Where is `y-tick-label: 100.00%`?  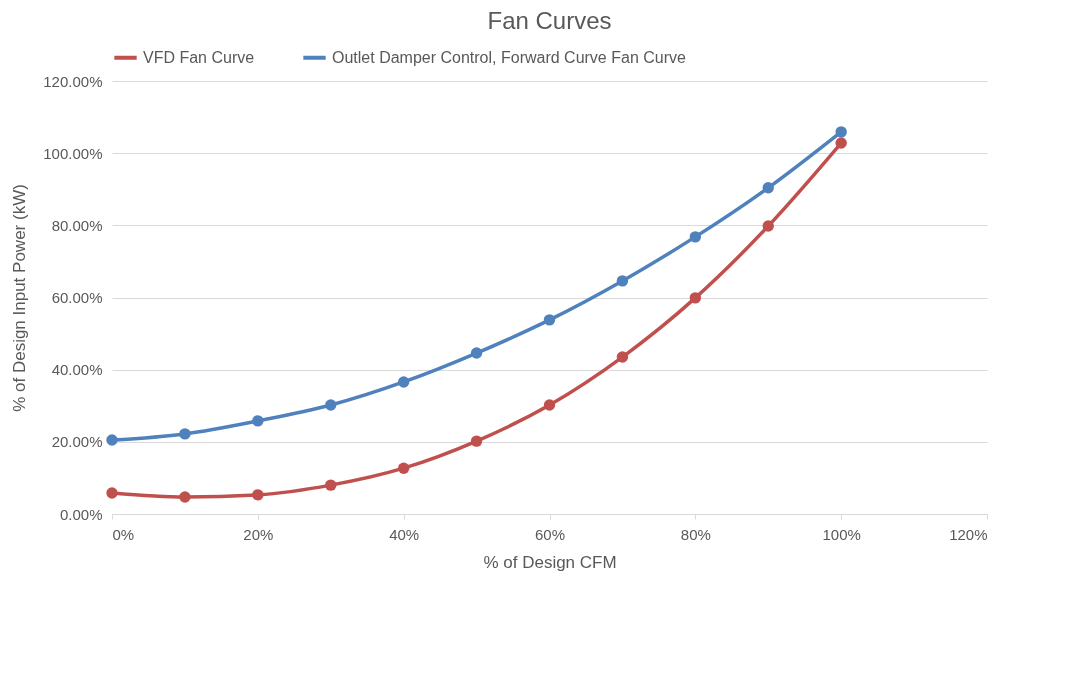
y-tick-label: 100.00% is located at coordinates (73, 153).